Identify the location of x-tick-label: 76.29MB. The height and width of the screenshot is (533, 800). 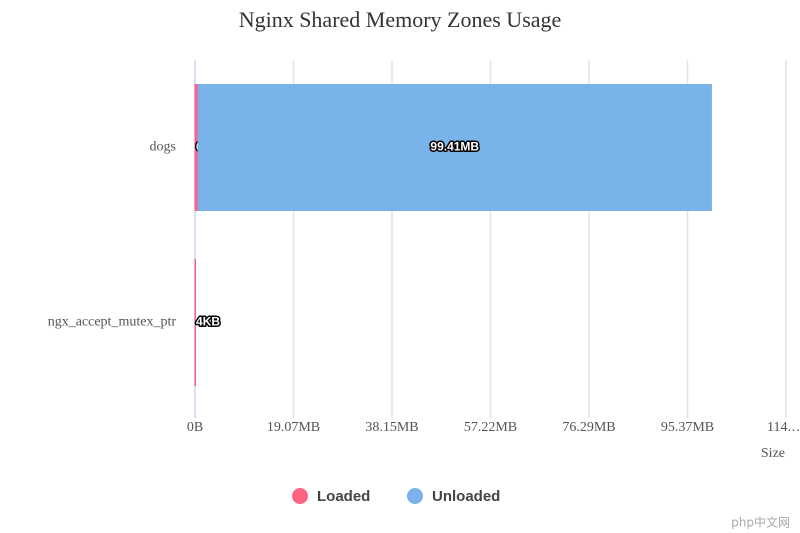
(588, 427).